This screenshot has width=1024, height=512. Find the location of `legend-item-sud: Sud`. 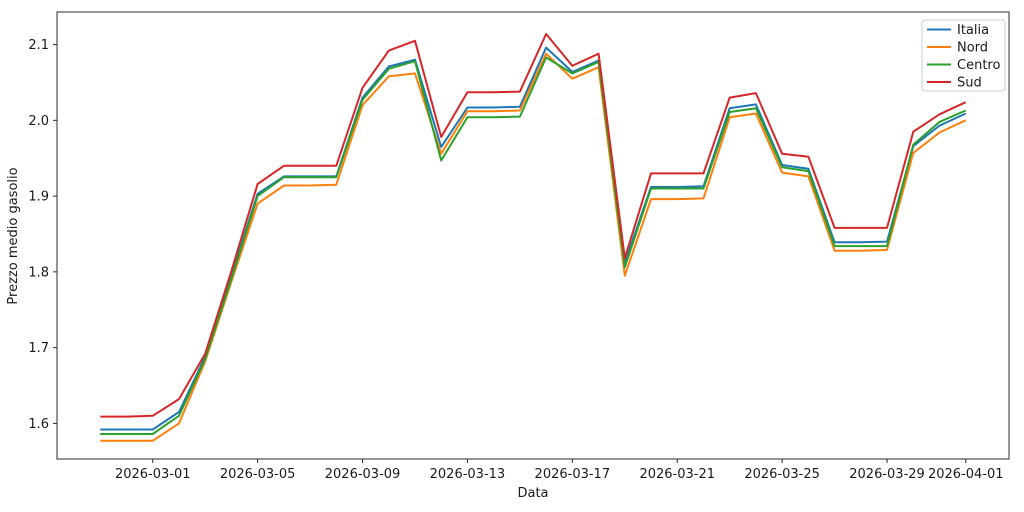

legend-item-sud: Sud is located at coordinates (954, 83).